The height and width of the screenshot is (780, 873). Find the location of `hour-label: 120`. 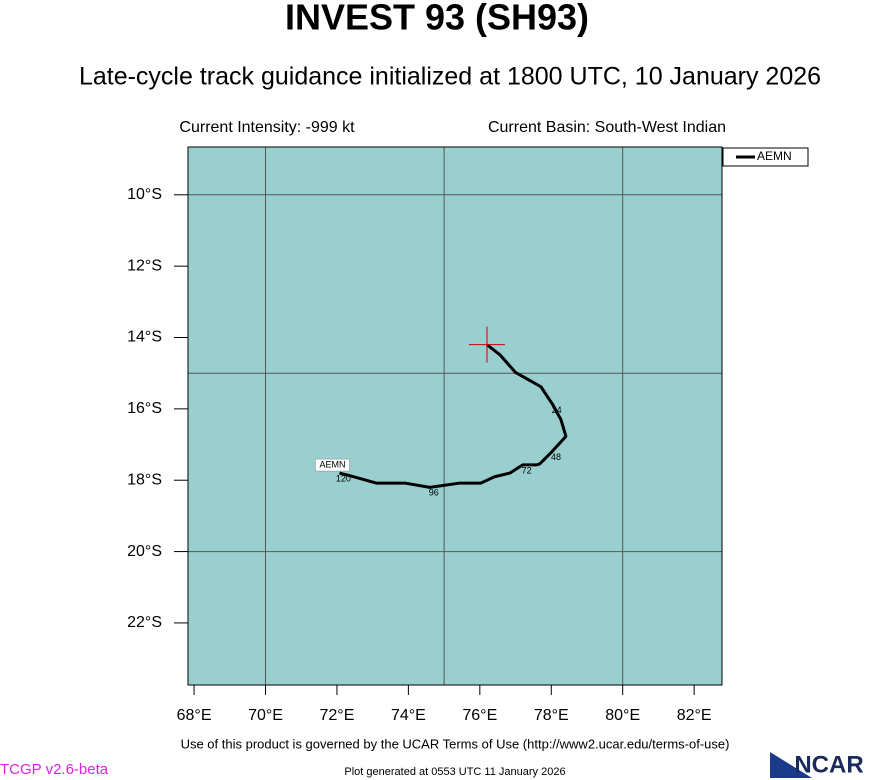

hour-label: 120 is located at coordinates (343, 478).